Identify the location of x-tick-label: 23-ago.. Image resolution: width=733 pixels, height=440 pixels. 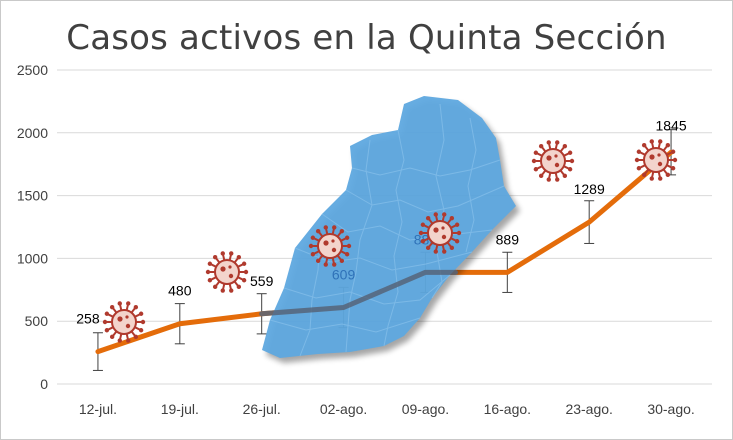
(588, 409).